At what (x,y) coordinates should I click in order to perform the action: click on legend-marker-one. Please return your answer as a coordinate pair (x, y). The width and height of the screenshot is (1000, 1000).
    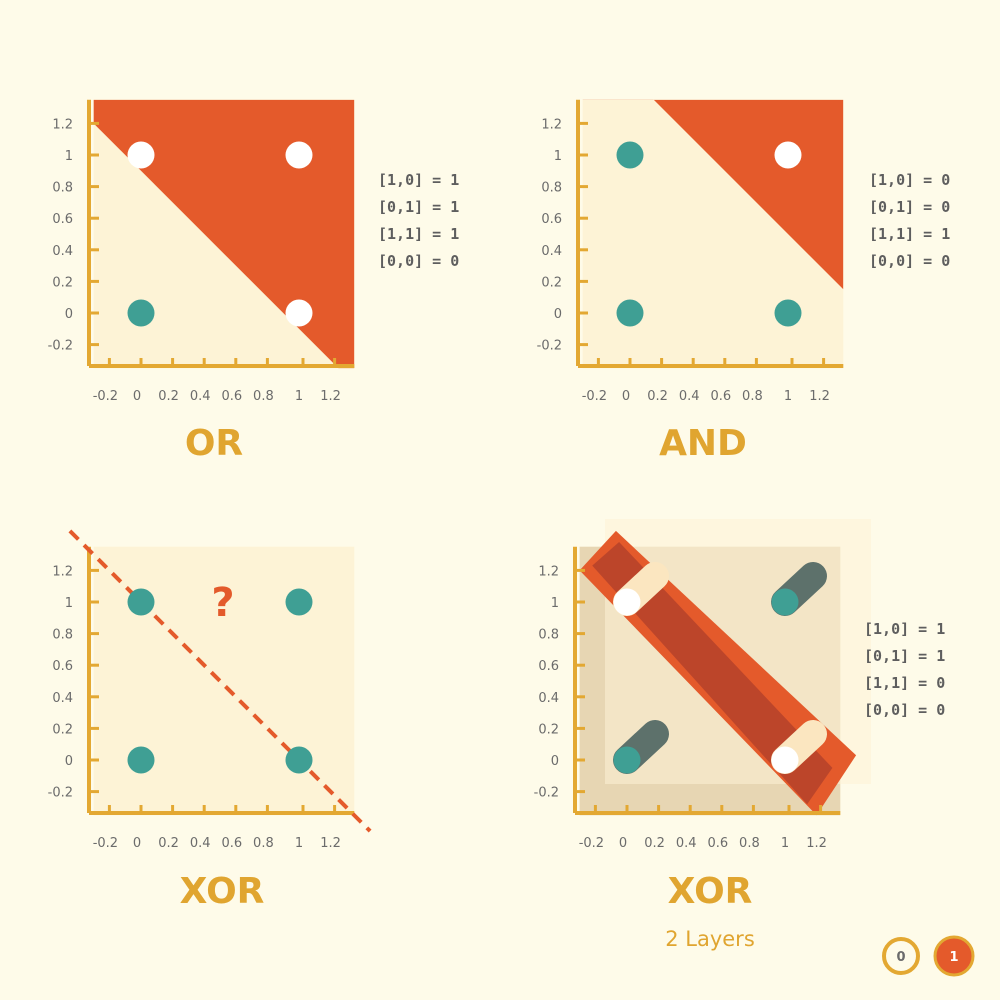
    Looking at the image, I should click on (954, 956).